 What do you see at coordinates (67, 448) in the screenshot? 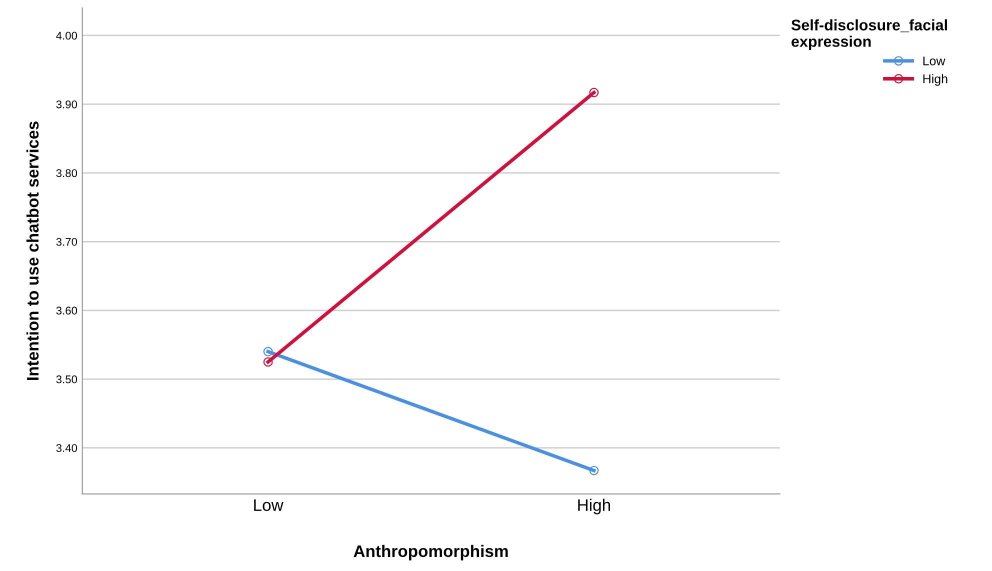
I see `y-tick-label: 3.40` at bounding box center [67, 448].